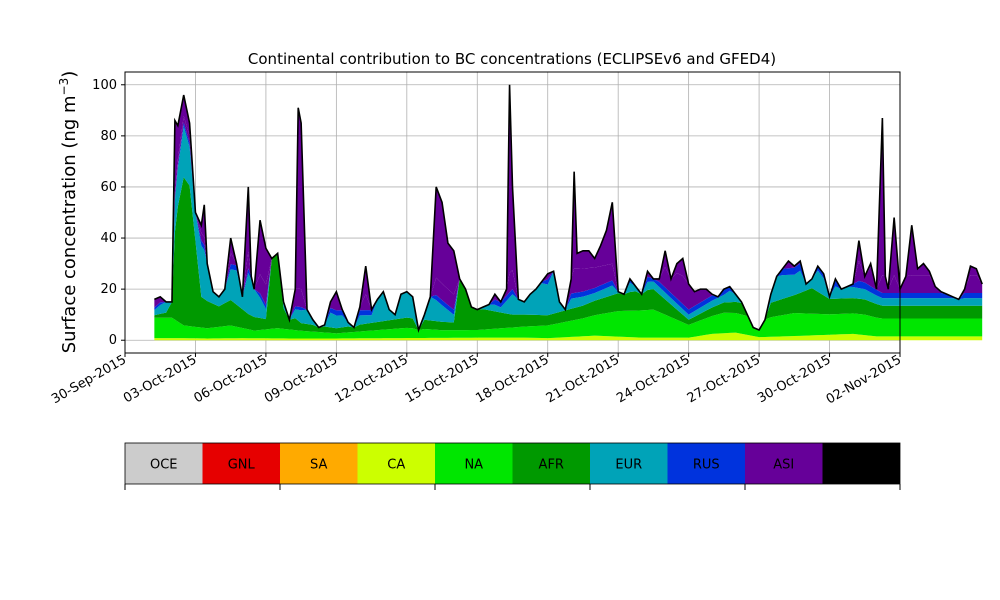 This screenshot has height=600, width=1000. I want to click on y-tick-label: 100, so click(104, 85).